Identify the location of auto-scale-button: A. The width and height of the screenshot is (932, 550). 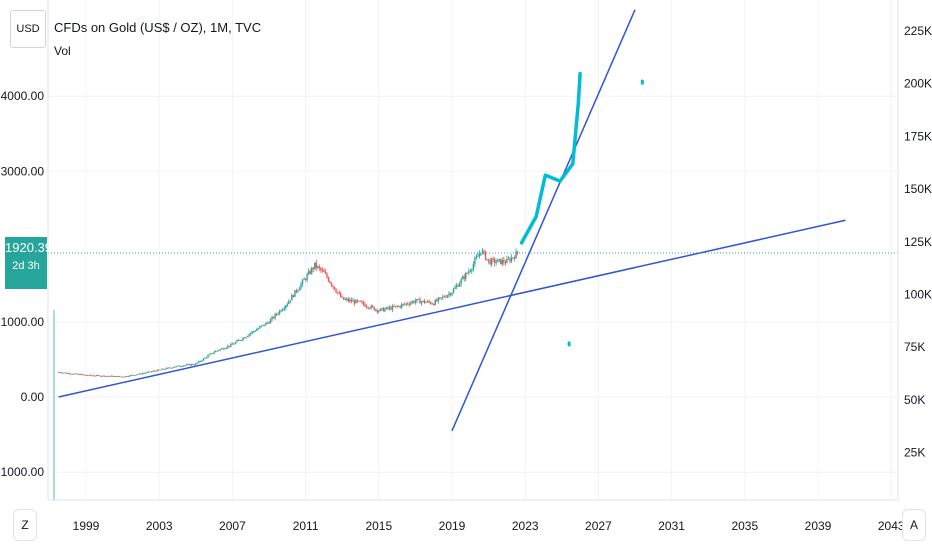
(914, 525).